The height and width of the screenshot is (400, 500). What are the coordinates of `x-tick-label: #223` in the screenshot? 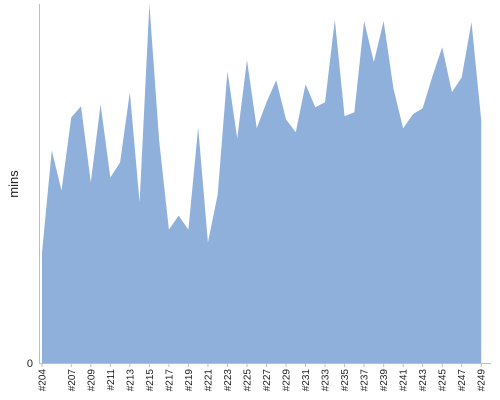 It's located at (228, 380).